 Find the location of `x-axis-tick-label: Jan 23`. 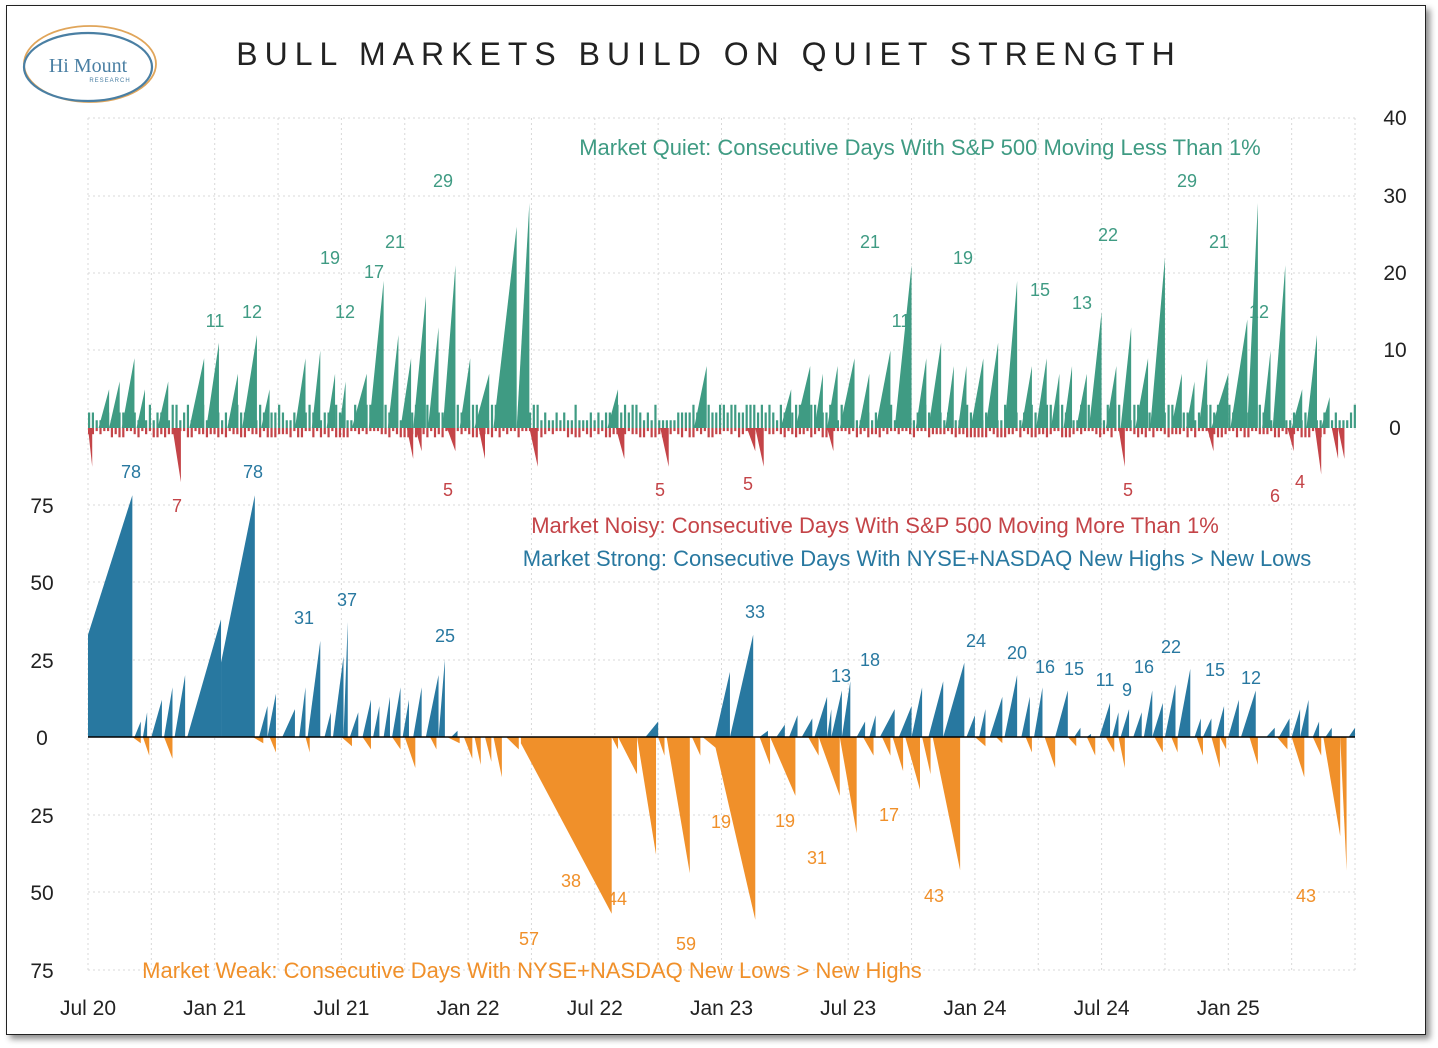

x-axis-tick-label: Jan 23 is located at coordinates (721, 1008).